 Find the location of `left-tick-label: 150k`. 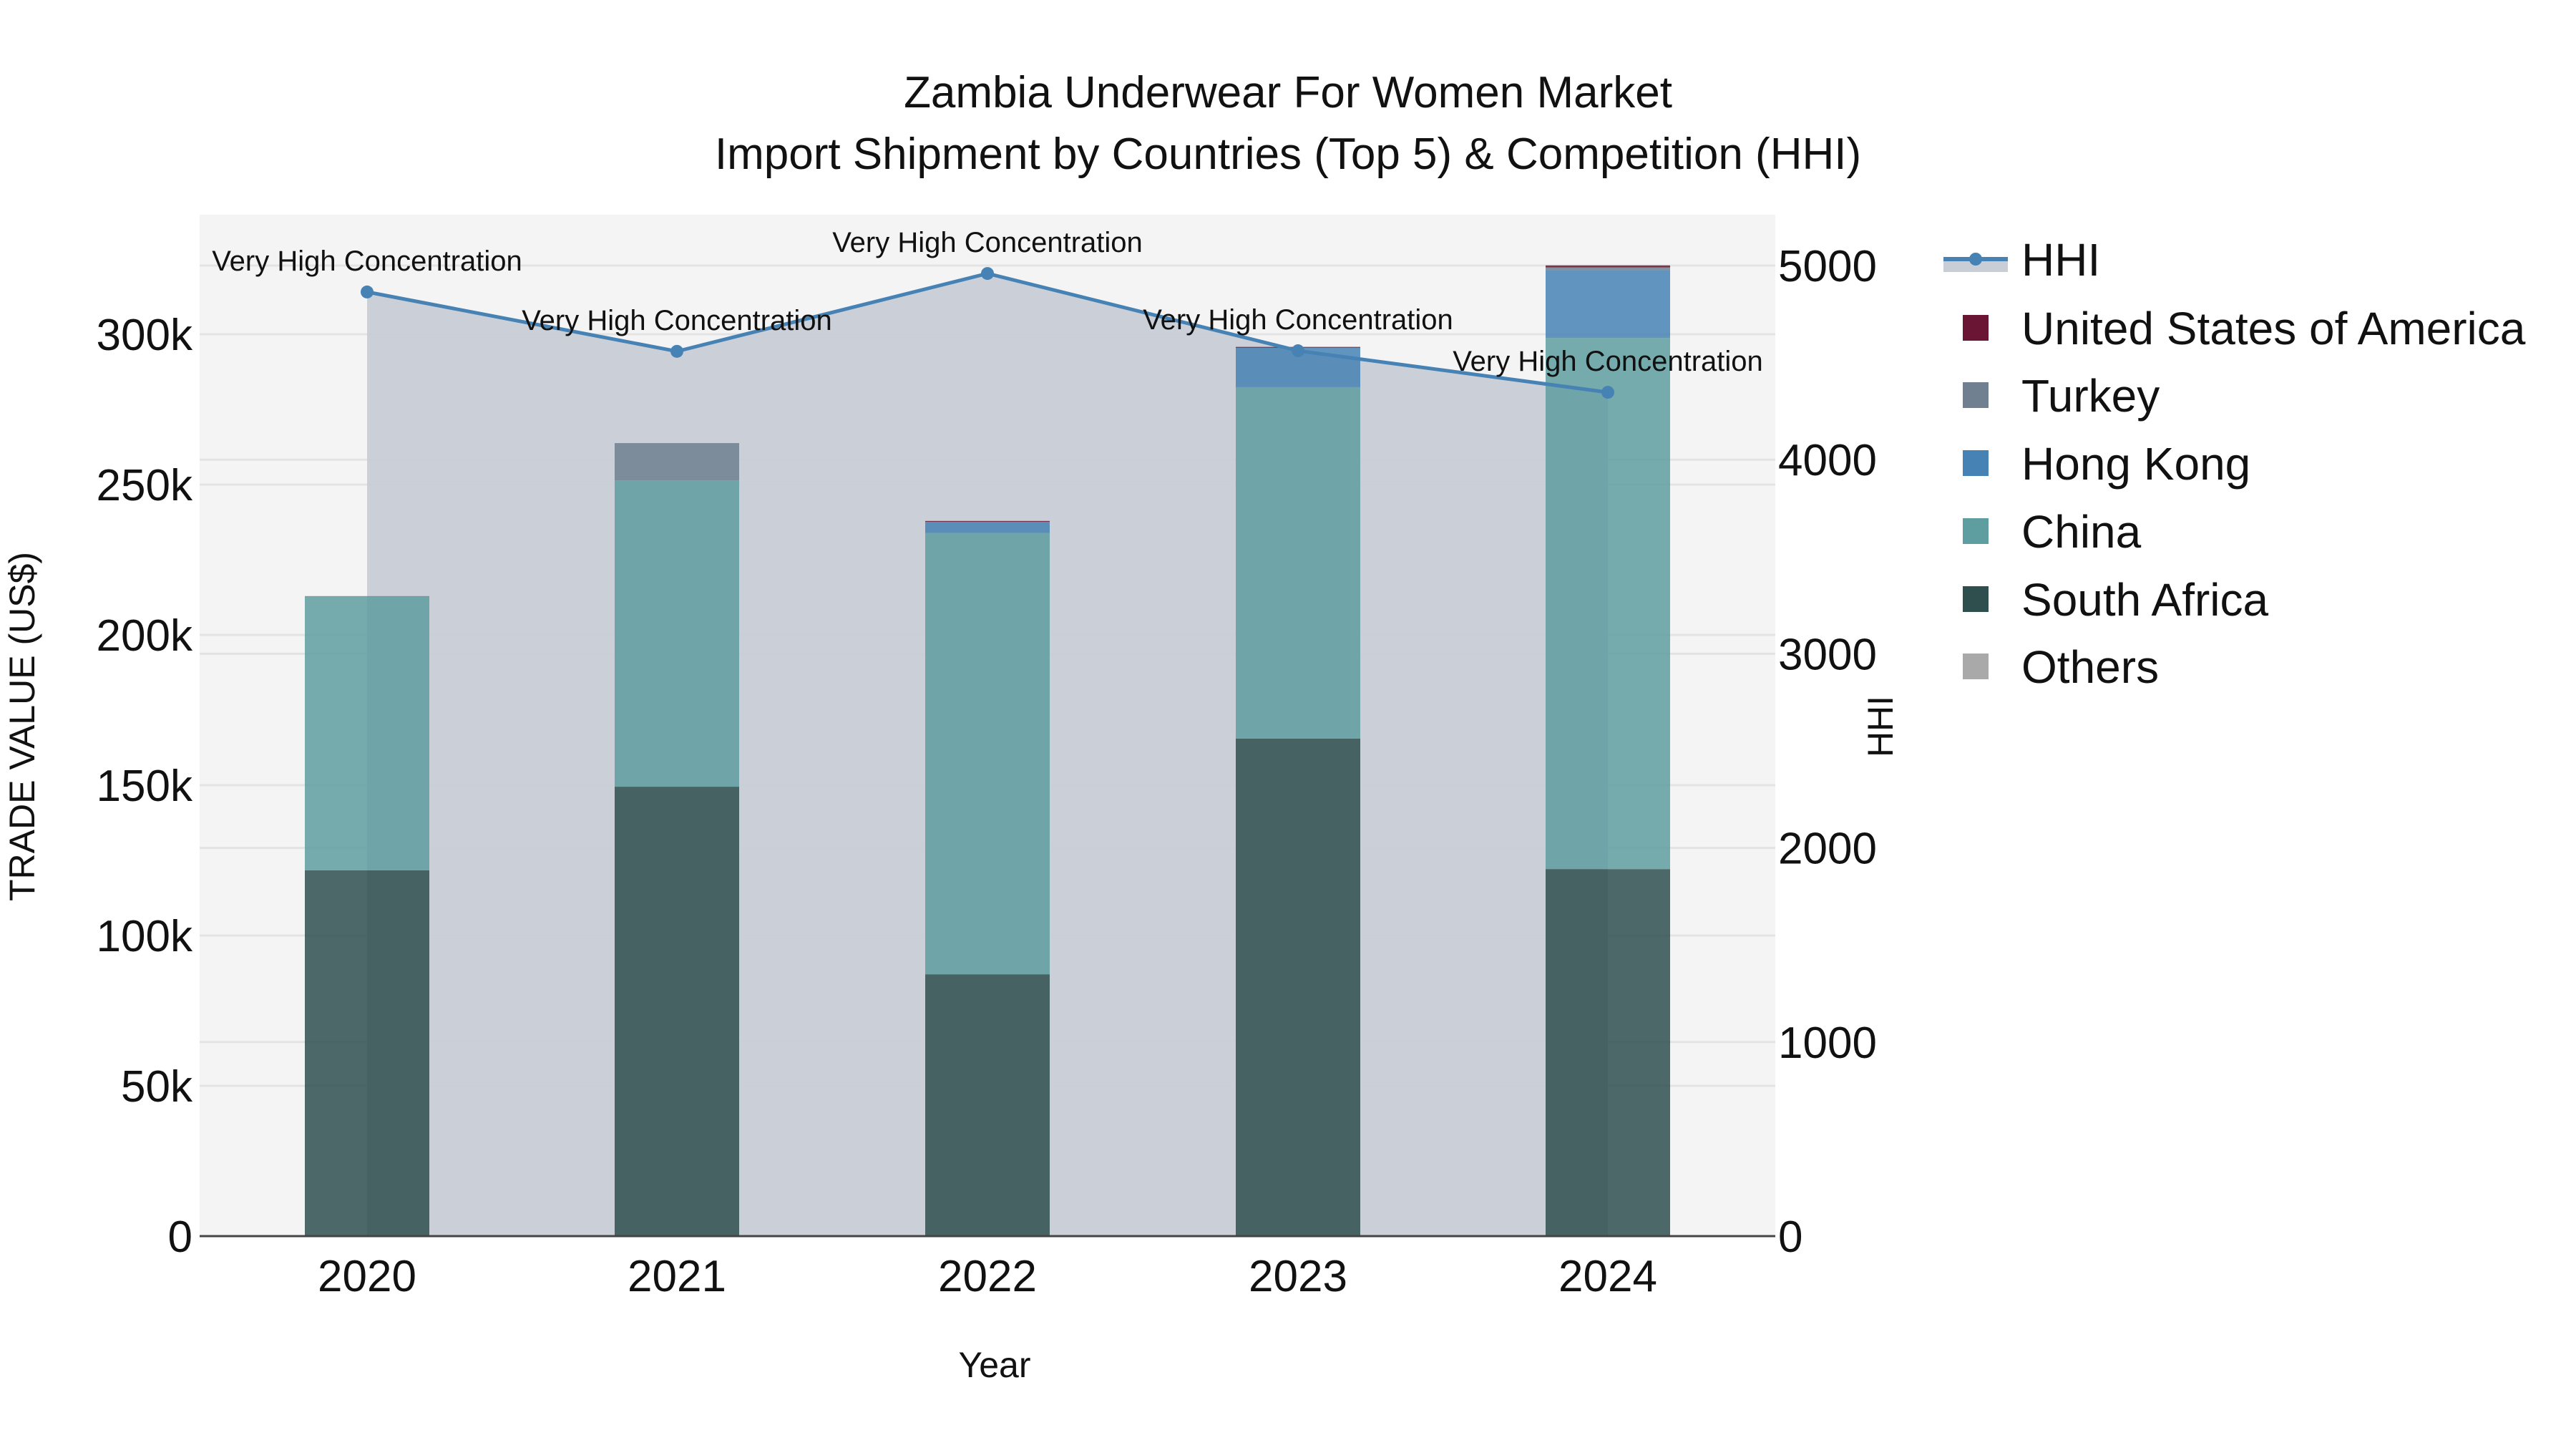

left-tick-label: 150k is located at coordinates (145, 786).